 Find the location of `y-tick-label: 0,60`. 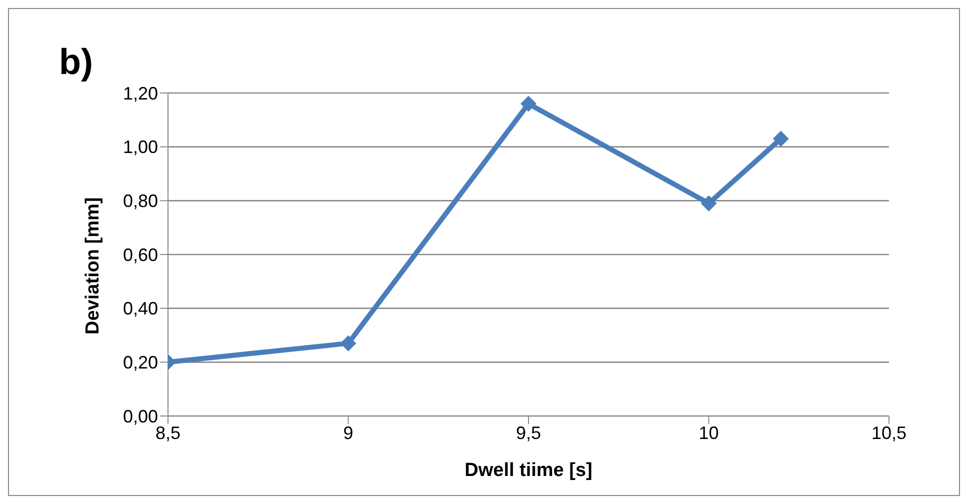

y-tick-label: 0,60 is located at coordinates (140, 254).